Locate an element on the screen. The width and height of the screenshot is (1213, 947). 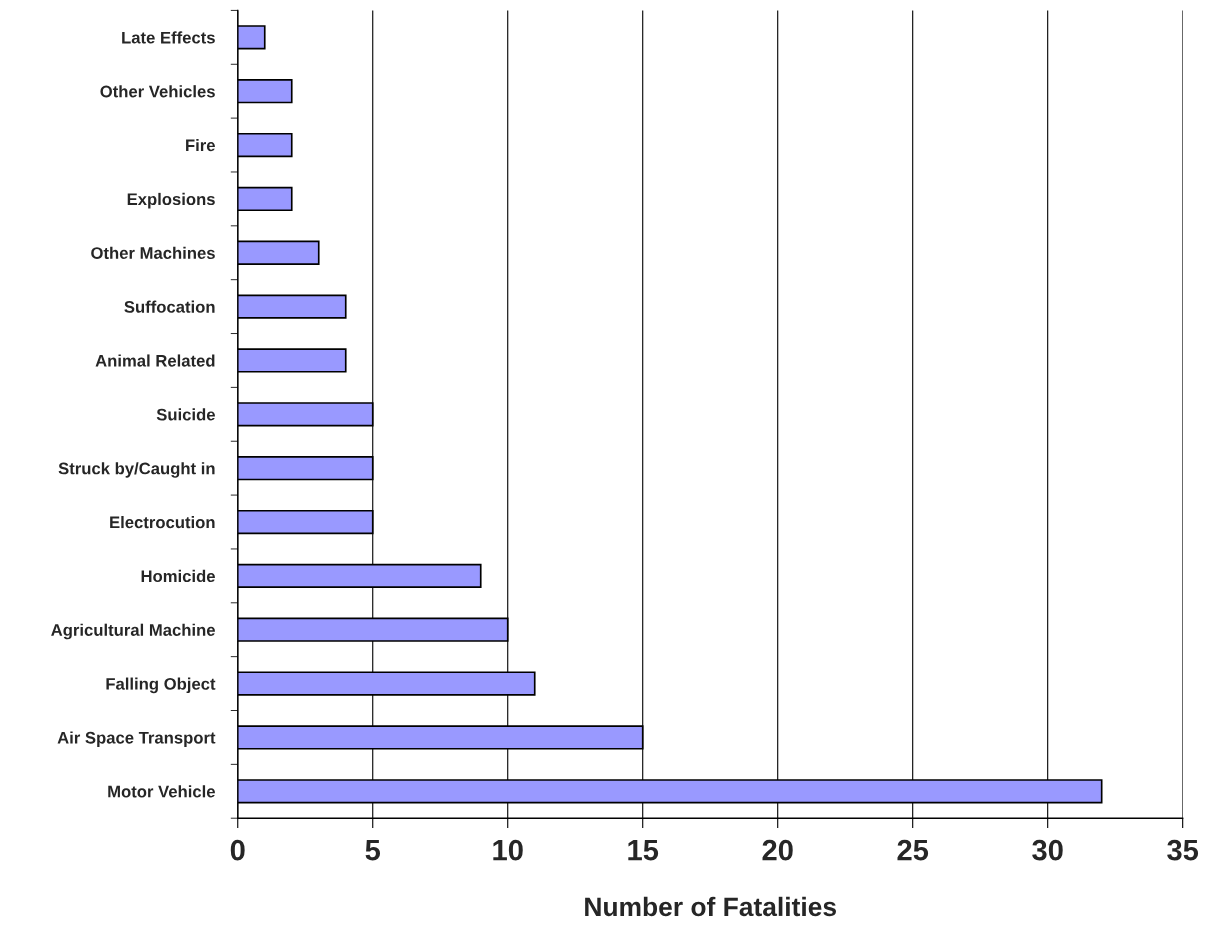
y-tick-label: Fire is located at coordinates (200, 145).